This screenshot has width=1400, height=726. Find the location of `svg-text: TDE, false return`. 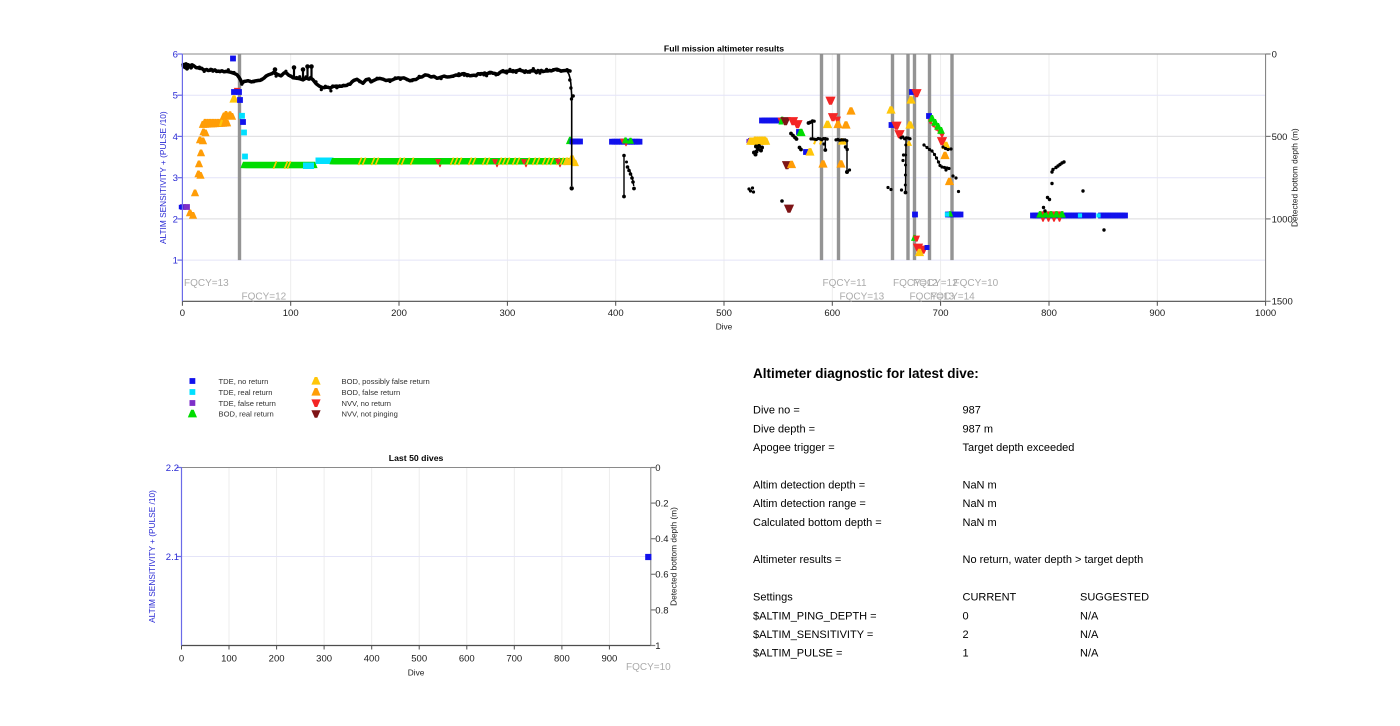

svg-text: TDE, false return is located at coordinates (247, 403).